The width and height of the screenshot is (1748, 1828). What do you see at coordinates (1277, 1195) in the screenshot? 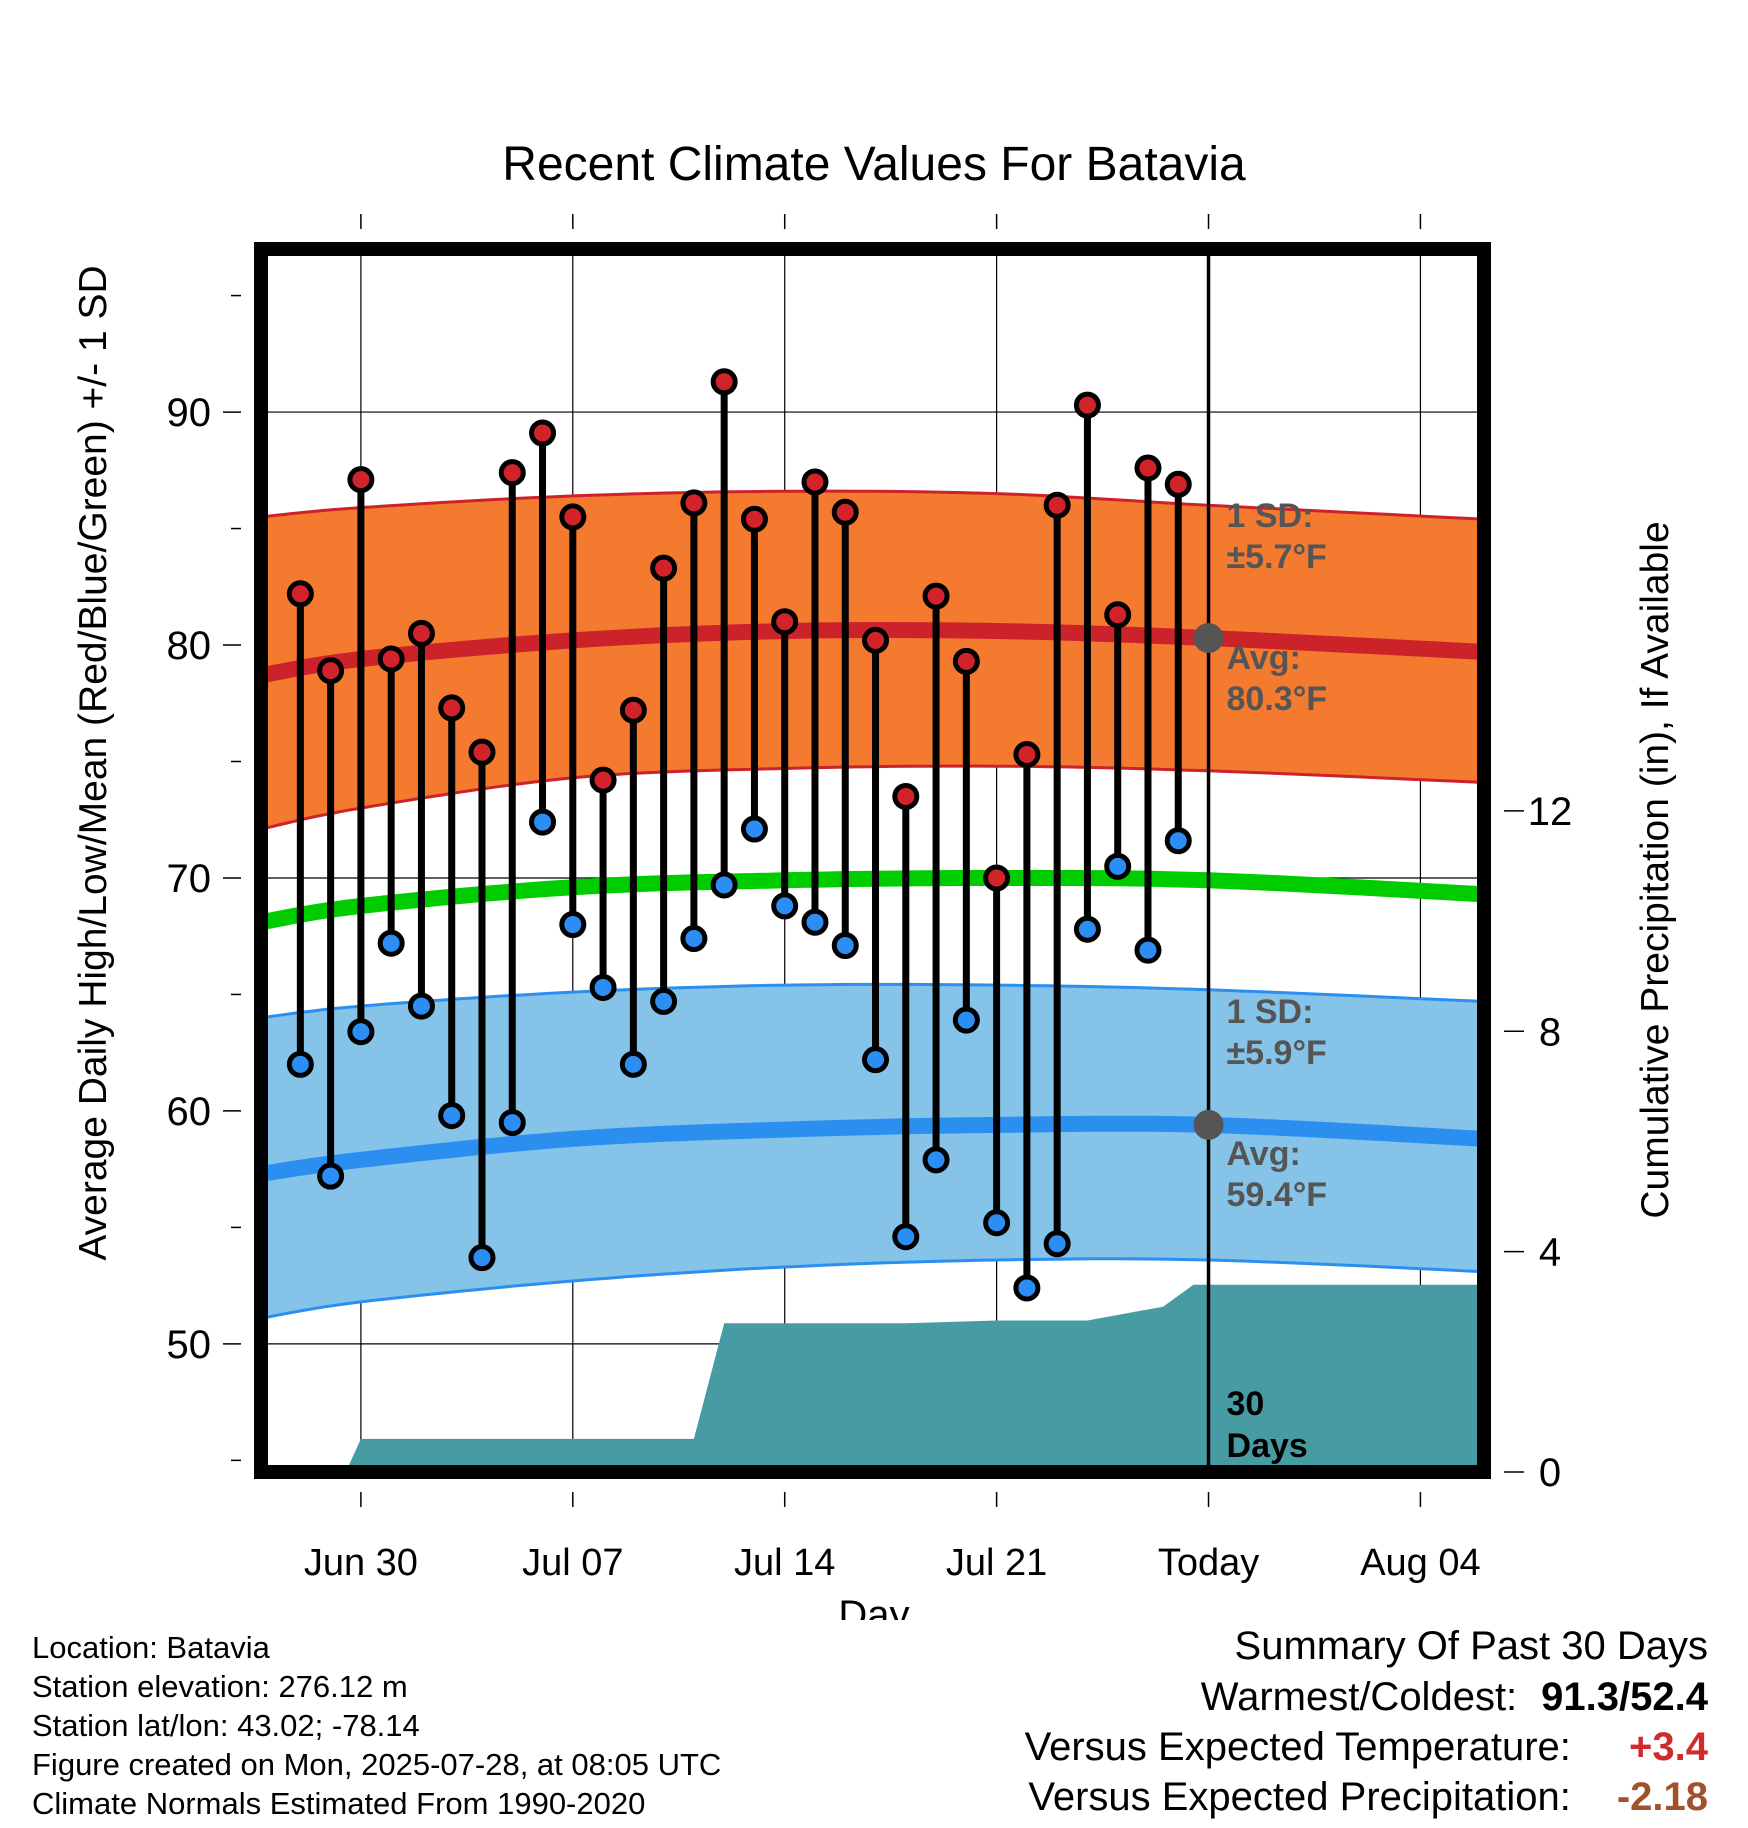
I see `low-avg-value: 59.4°F` at bounding box center [1277, 1195].